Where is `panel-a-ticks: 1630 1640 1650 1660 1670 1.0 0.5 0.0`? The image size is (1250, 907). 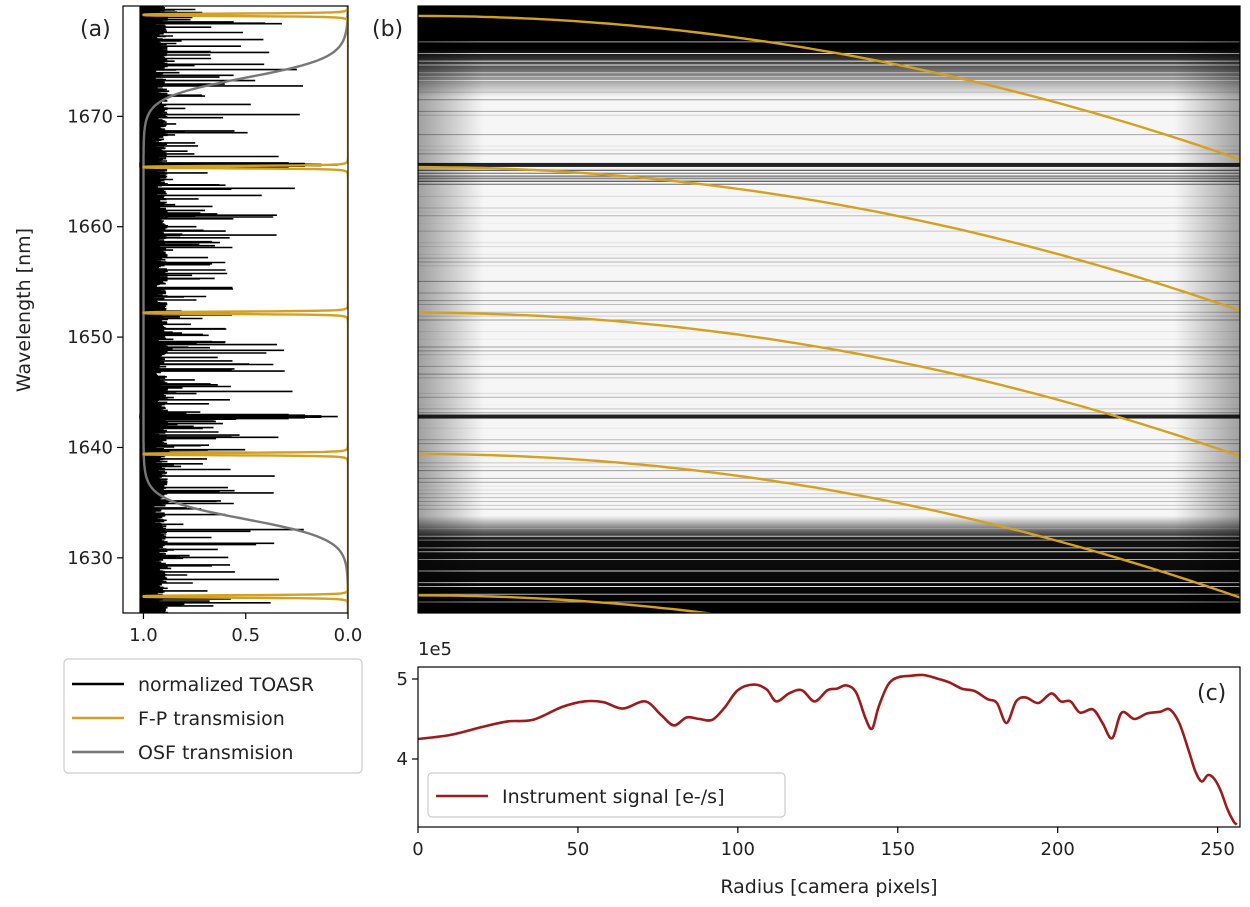
panel-a-ticks: 1630 1640 1650 1660 1670 1.0 0.5 0.0 is located at coordinates (214, 376).